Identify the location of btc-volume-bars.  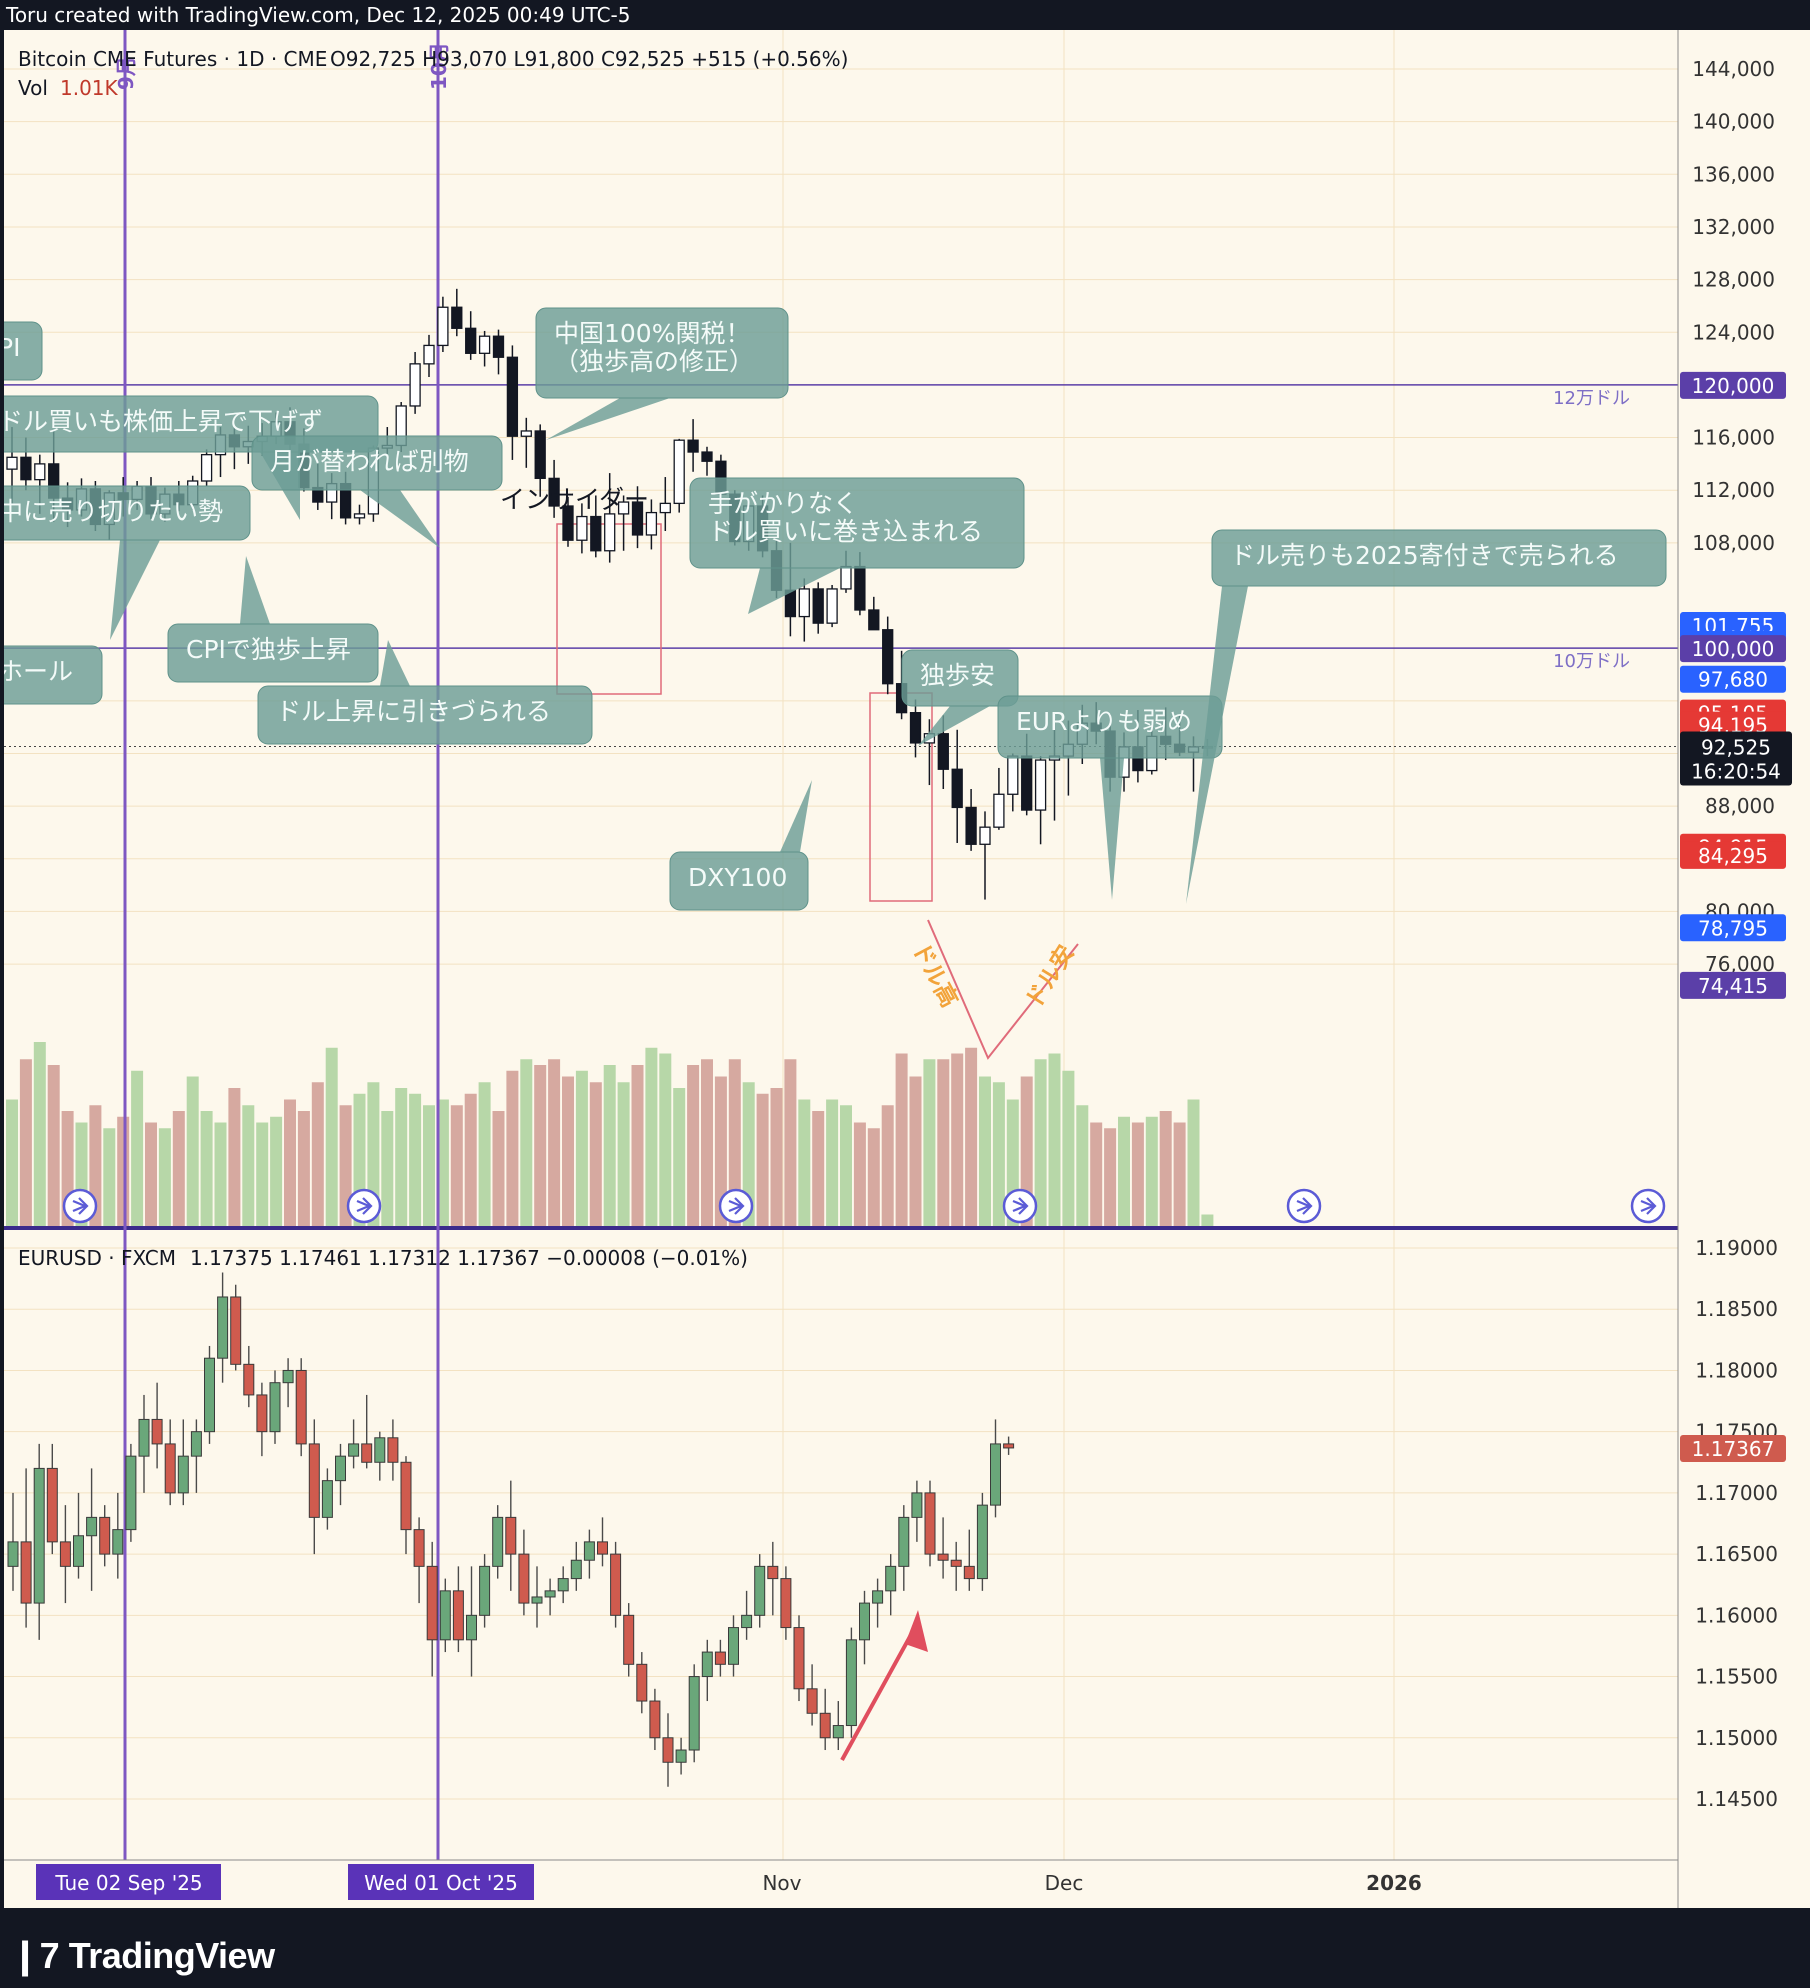
(610, 1134).